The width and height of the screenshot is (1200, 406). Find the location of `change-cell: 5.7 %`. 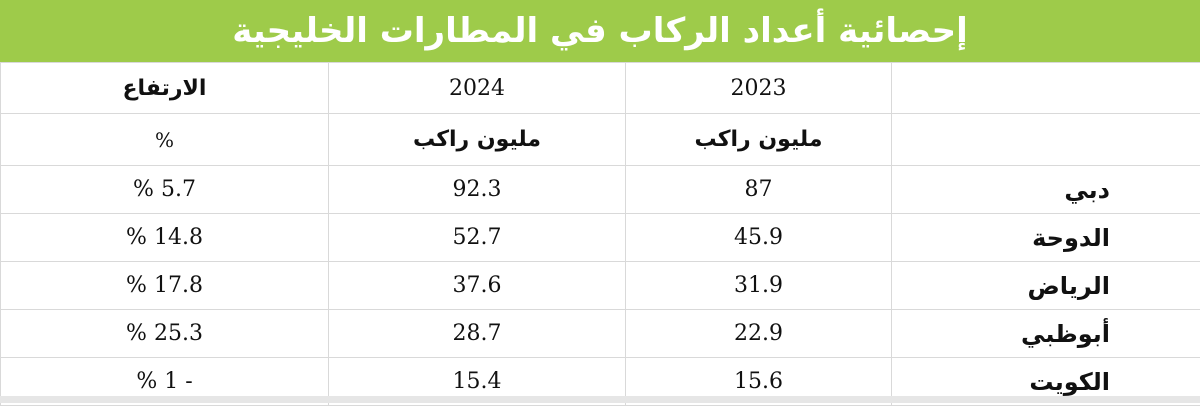

change-cell: 5.7 % is located at coordinates (165, 190).